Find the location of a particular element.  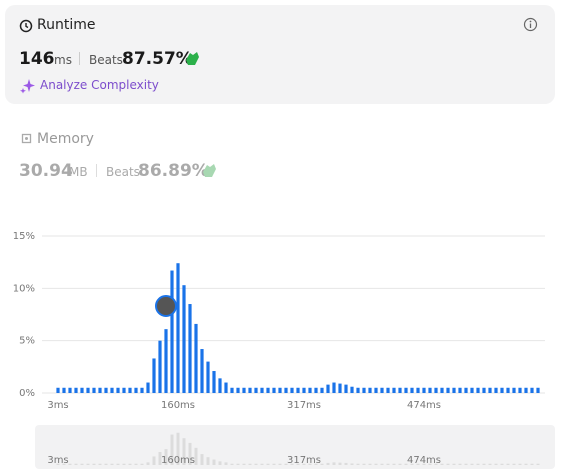

brush-tick-label: 160ms is located at coordinates (178, 460).